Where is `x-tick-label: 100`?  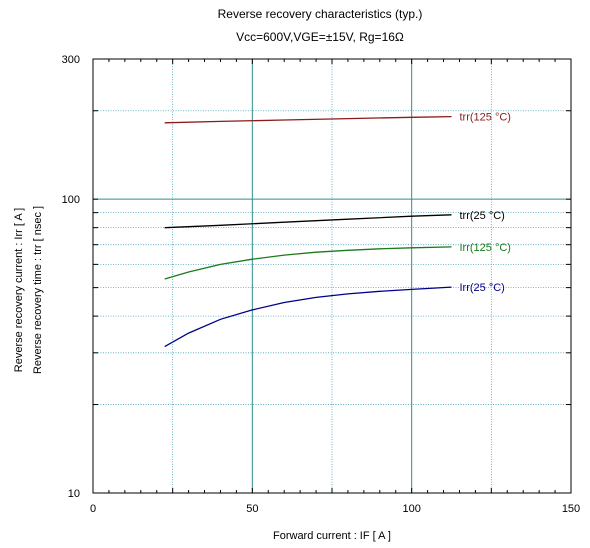 x-tick-label: 100 is located at coordinates (411, 509).